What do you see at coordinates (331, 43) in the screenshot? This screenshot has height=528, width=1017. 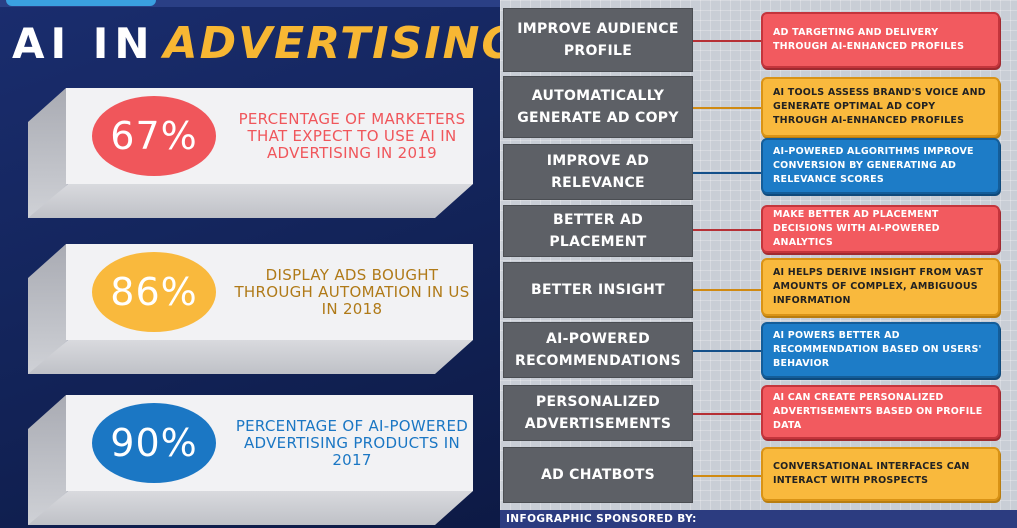 I see `title-highlight: ADVERTISING` at bounding box center [331, 43].